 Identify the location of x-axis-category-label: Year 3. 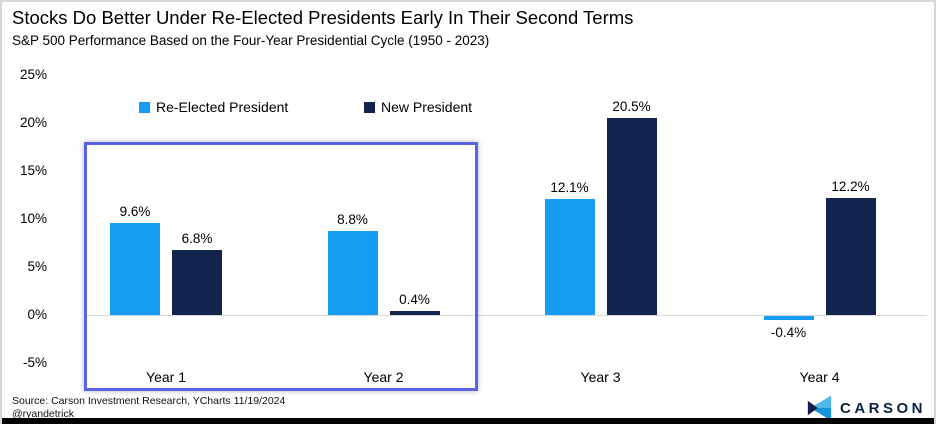
(600, 377).